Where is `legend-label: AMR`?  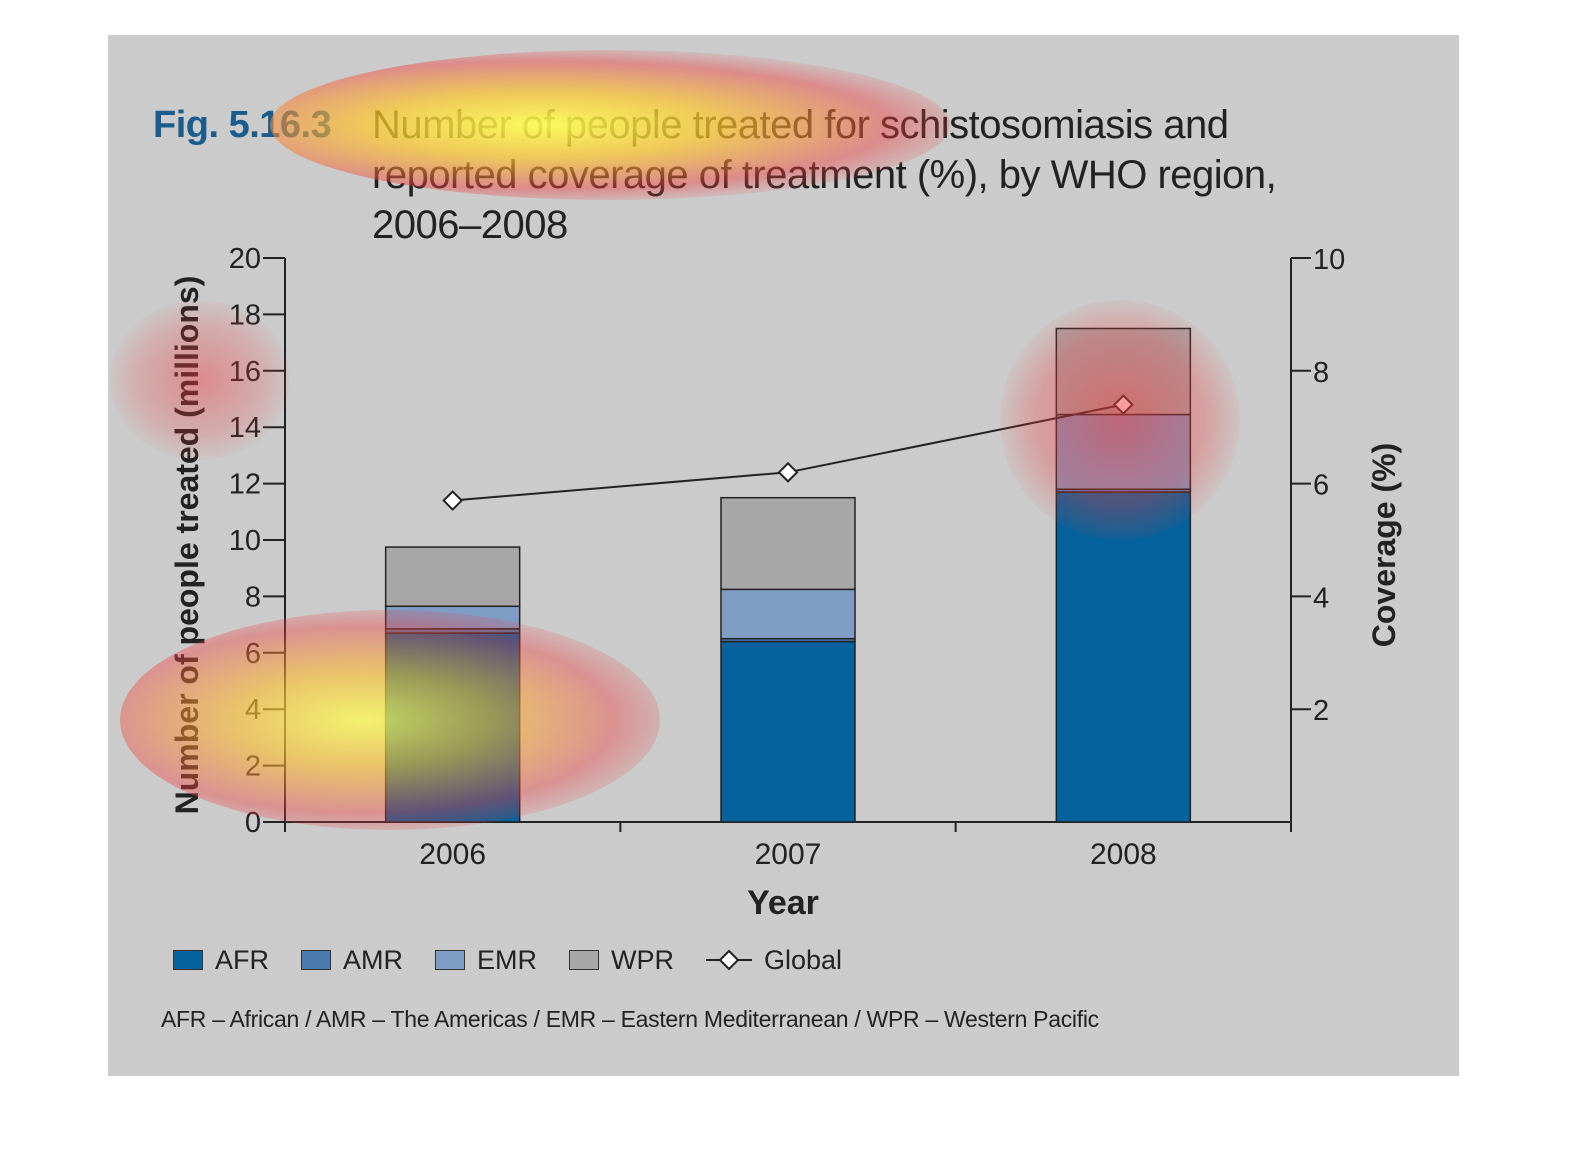
legend-label: AMR is located at coordinates (373, 959).